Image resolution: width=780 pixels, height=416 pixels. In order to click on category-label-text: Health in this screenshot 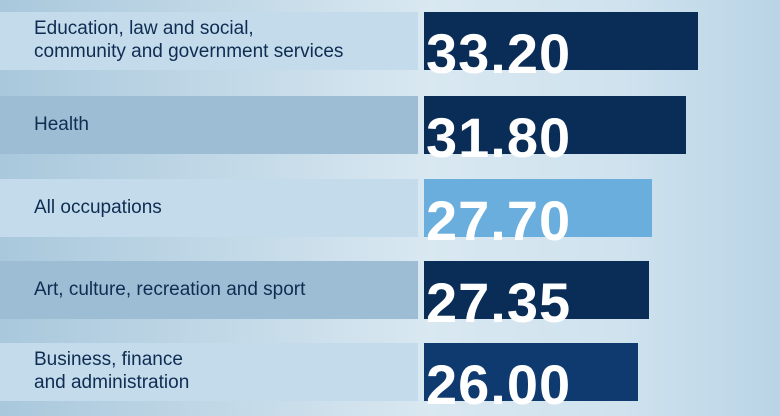, I will do `click(61, 125)`.